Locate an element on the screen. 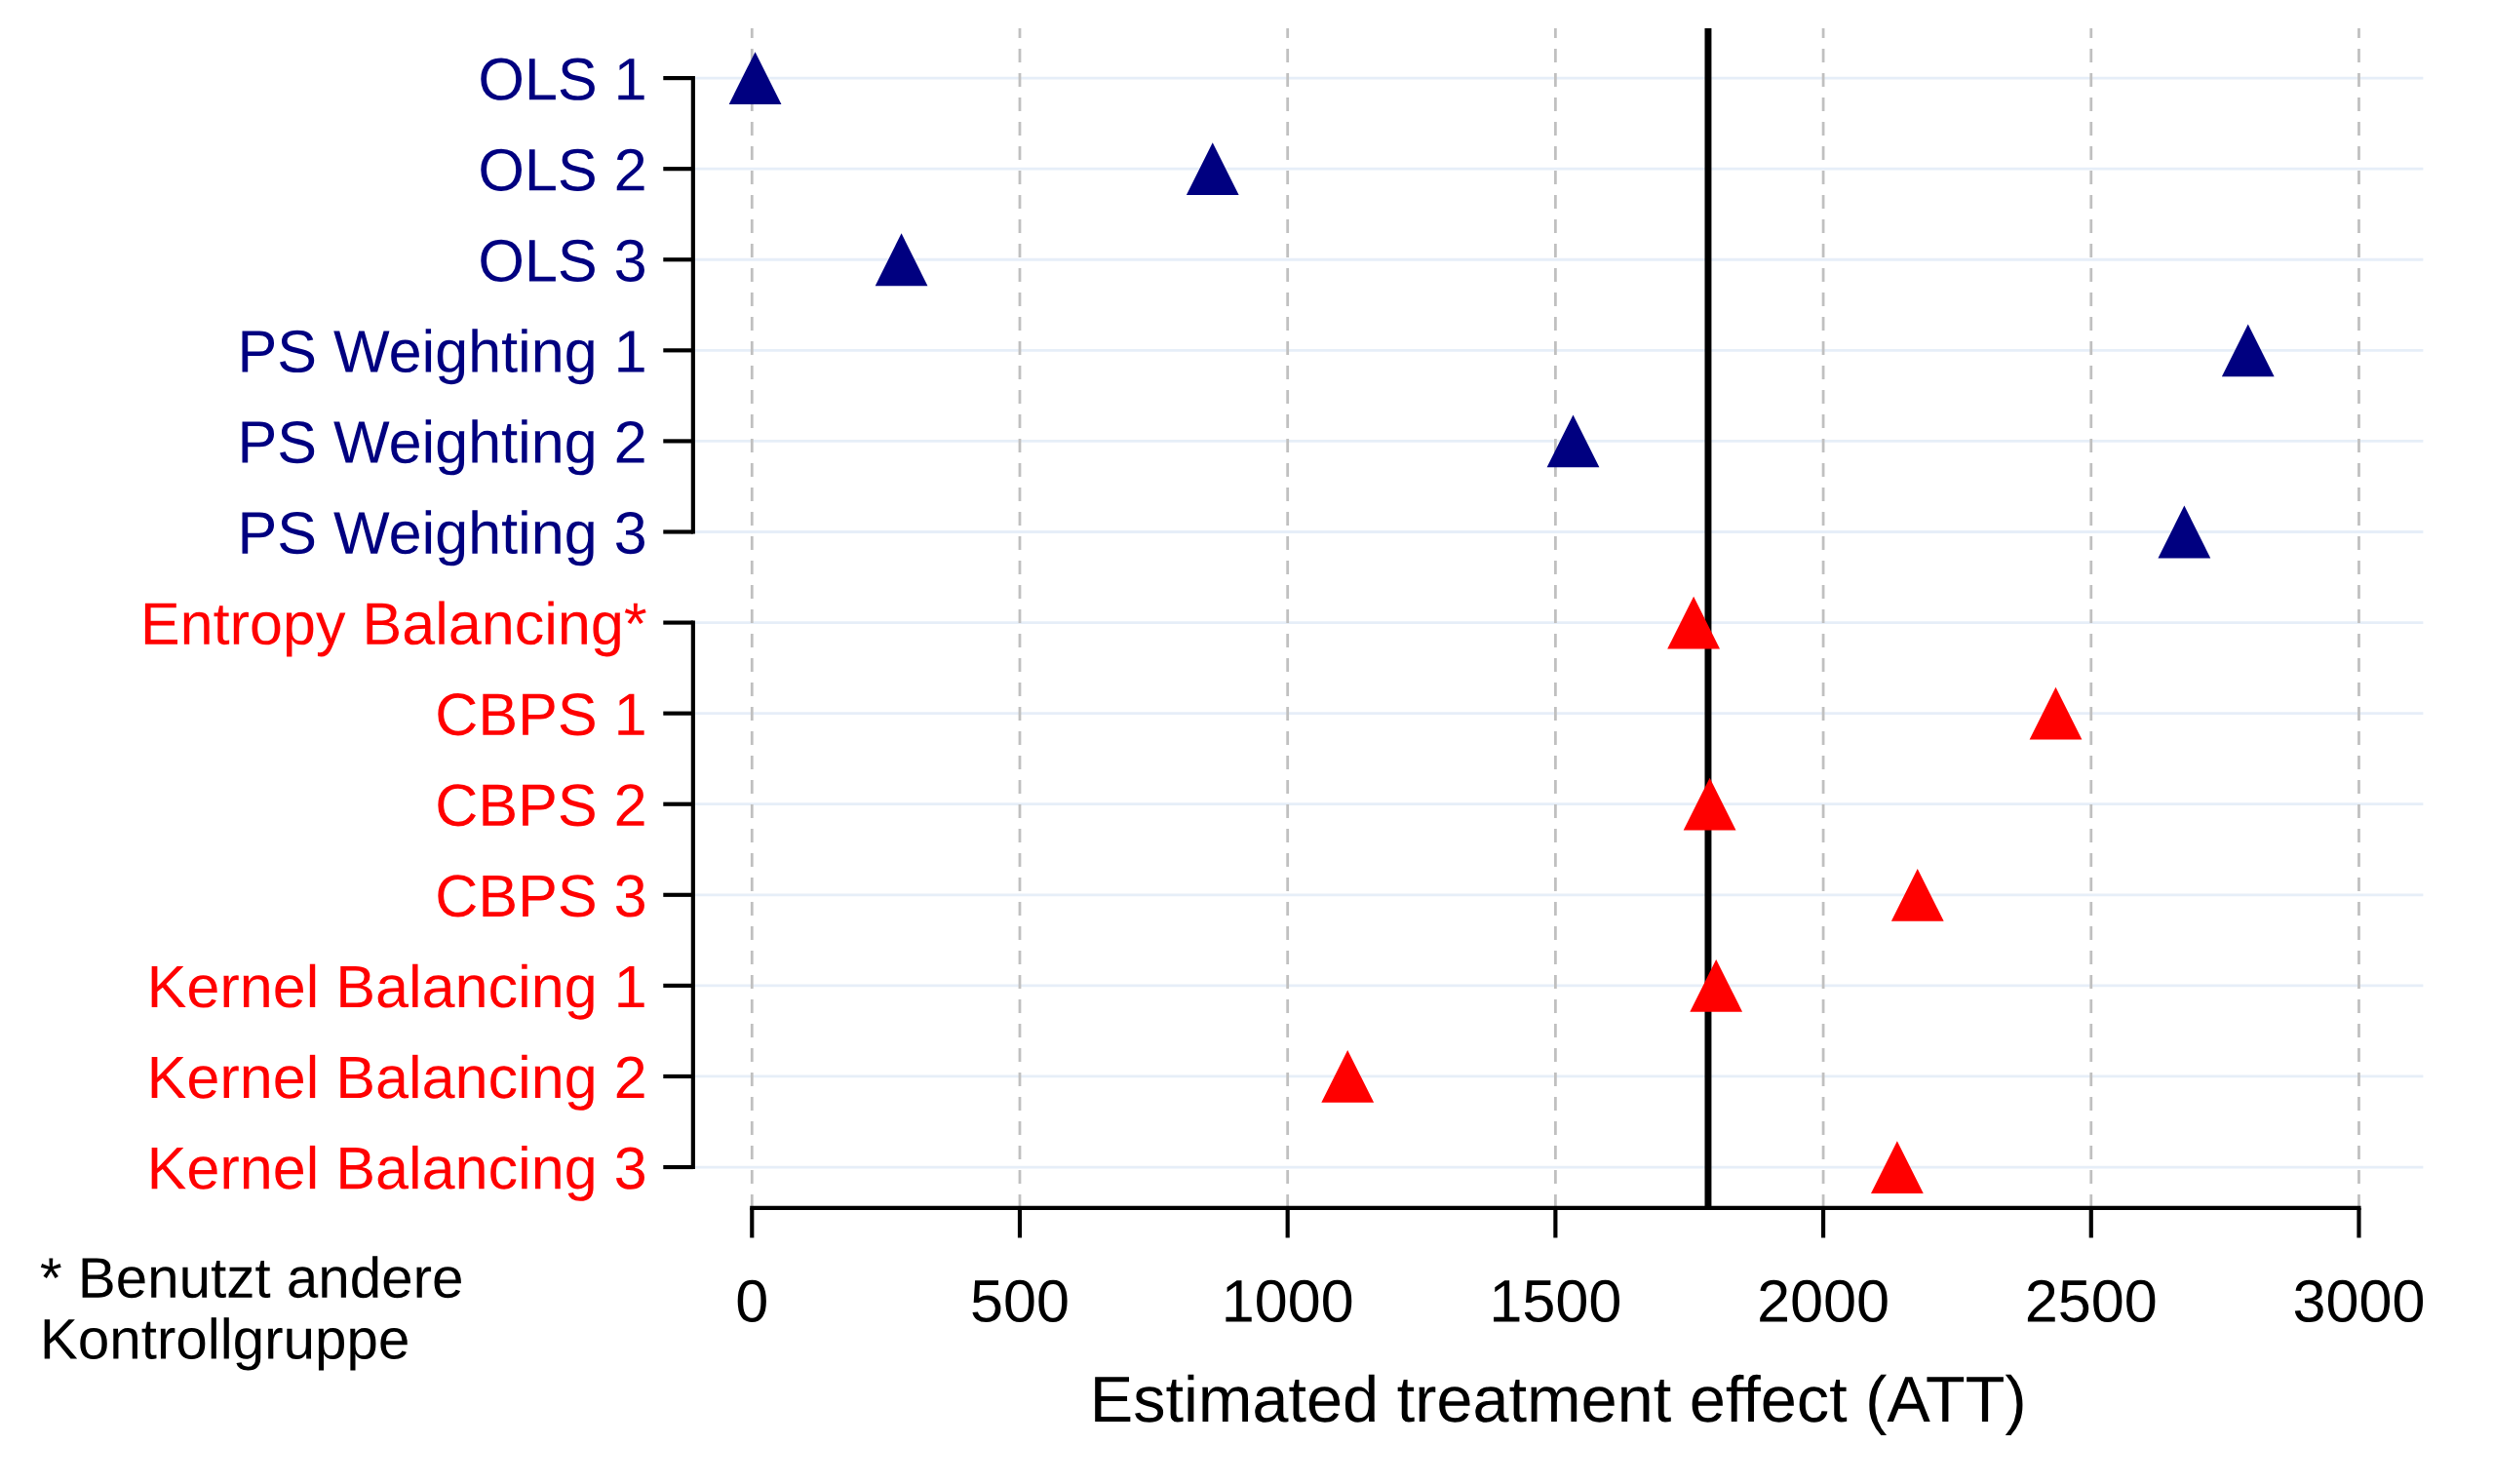 The width and height of the screenshot is (2493, 1484). y-tick-label: Entropy Balancing* is located at coordinates (395, 629).